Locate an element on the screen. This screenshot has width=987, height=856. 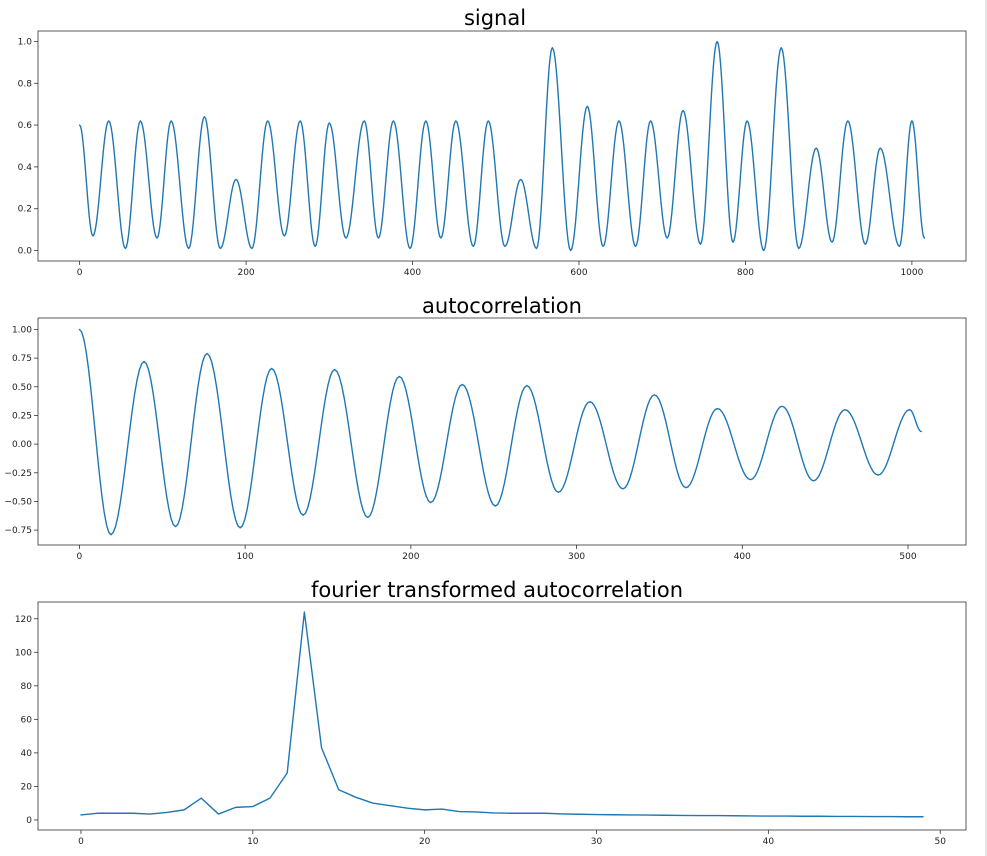
y-tick-label: 0.6 is located at coordinates (25, 126).